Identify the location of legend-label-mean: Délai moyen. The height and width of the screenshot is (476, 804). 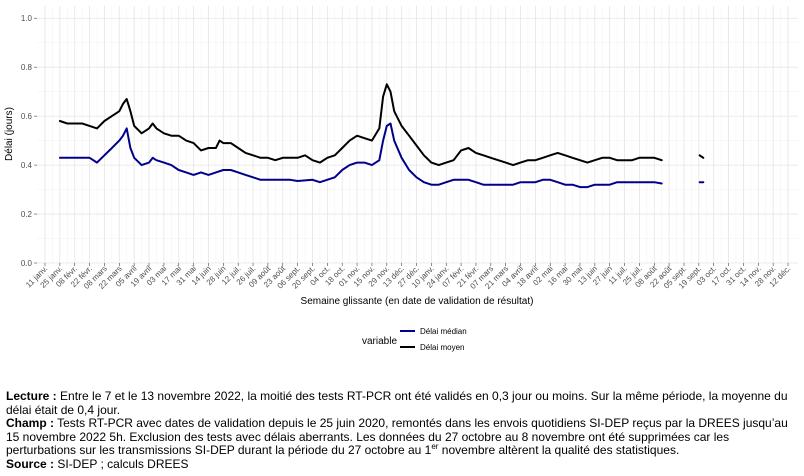
(442, 347).